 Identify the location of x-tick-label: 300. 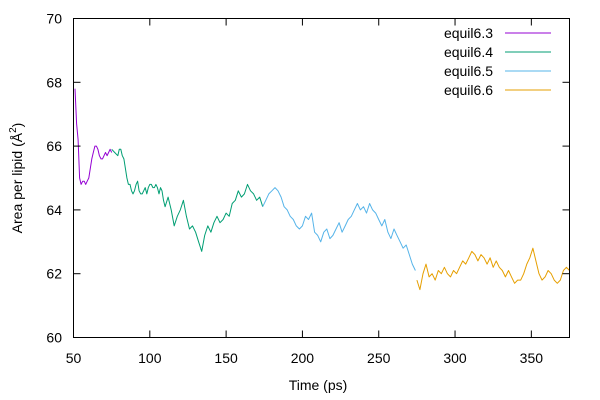
(455, 358).